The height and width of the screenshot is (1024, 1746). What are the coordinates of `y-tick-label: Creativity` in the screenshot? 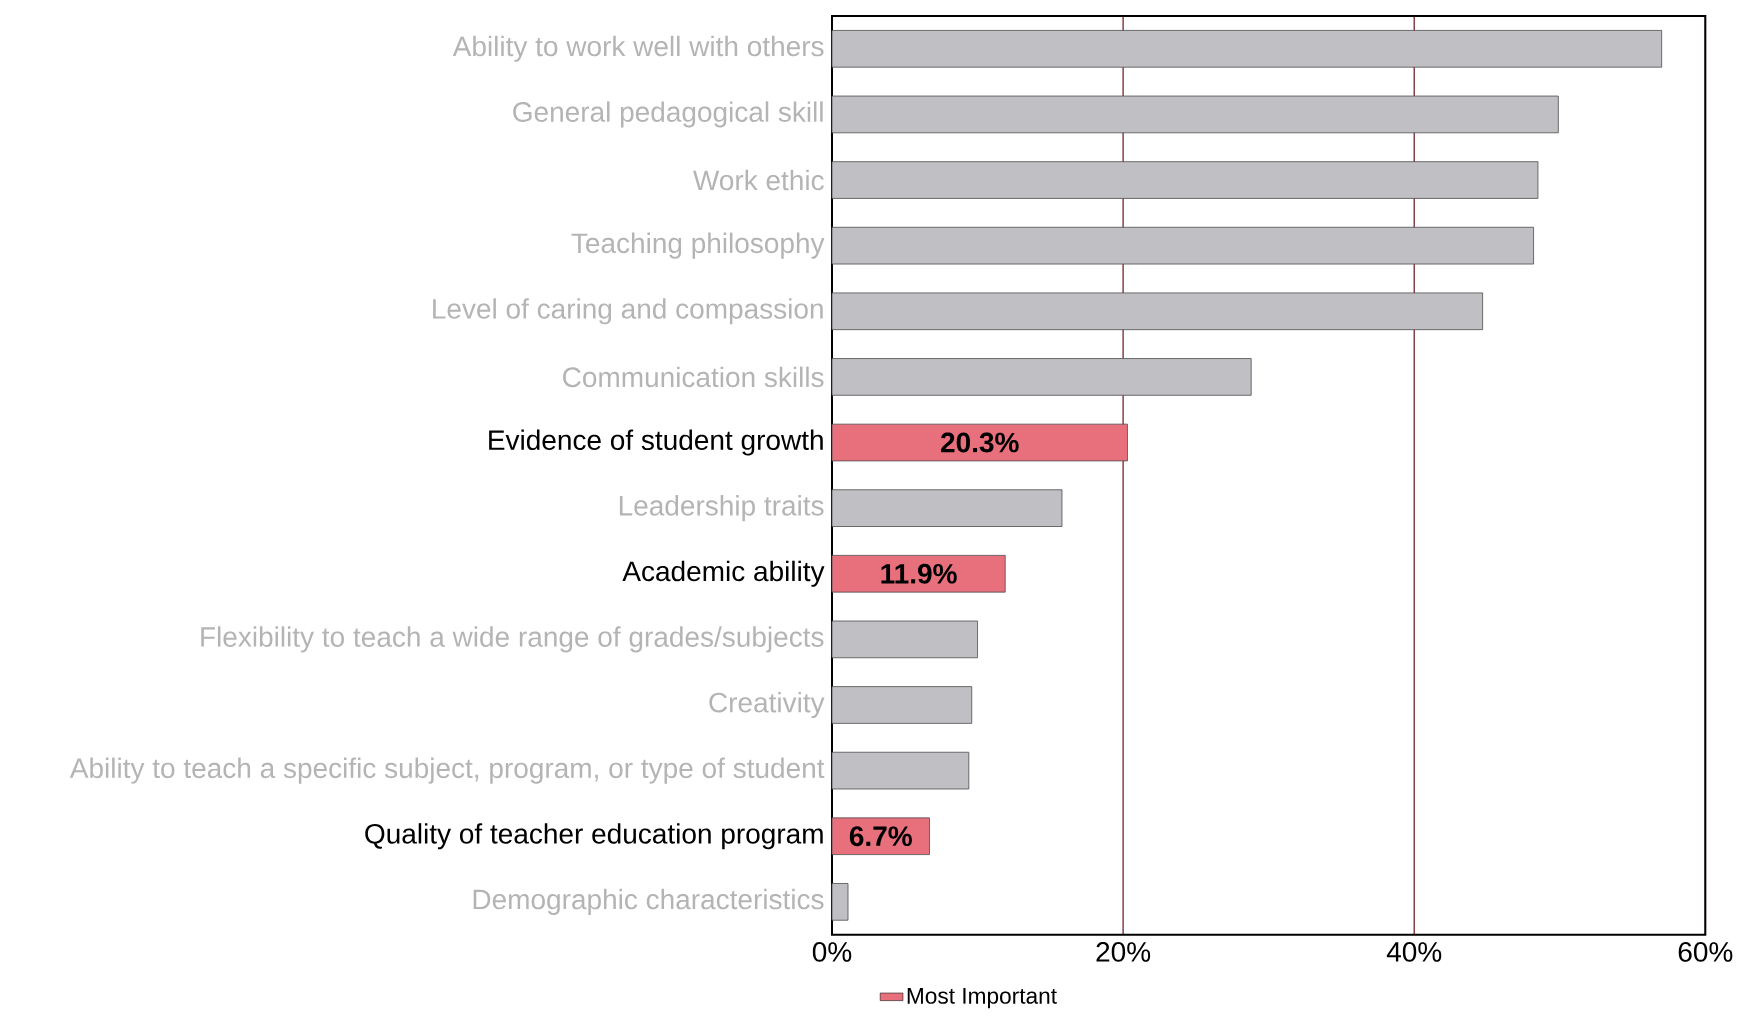 It's located at (767, 705).